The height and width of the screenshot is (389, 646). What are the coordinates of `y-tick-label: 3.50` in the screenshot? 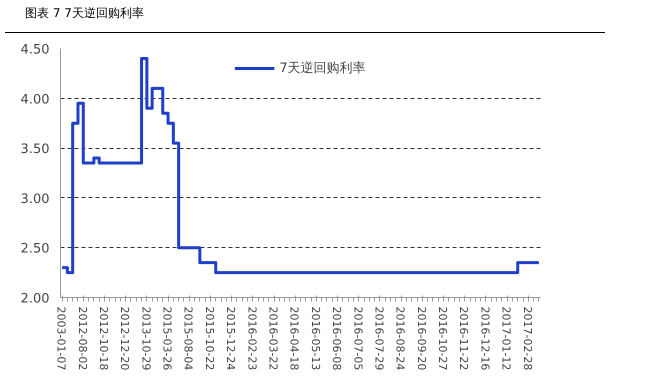 It's located at (35, 150).